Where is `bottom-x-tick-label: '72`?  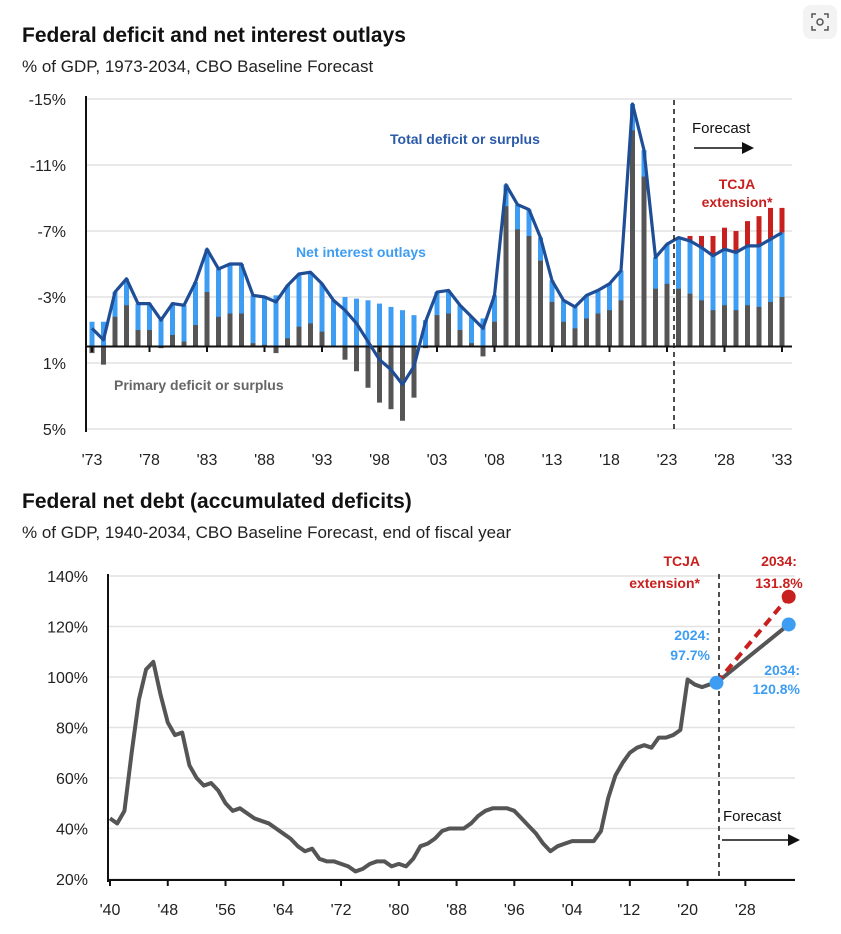 bottom-x-tick-label: '72 is located at coordinates (341, 910).